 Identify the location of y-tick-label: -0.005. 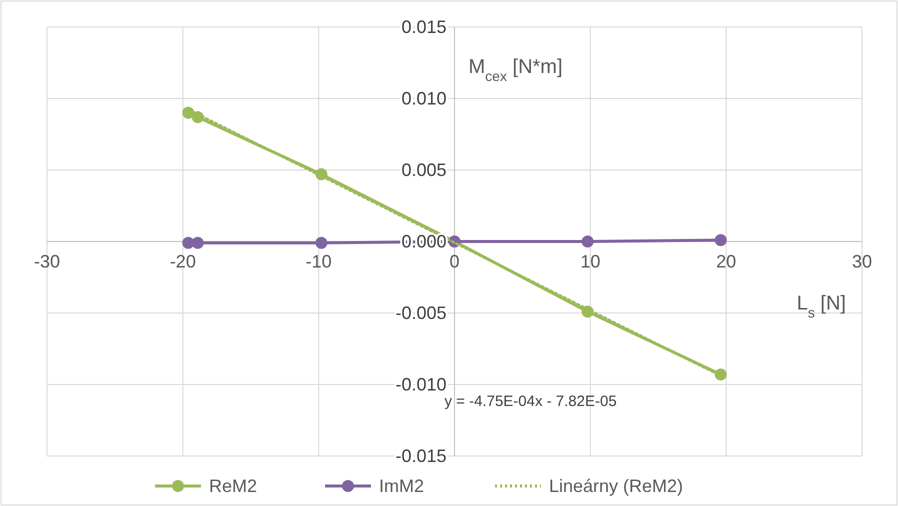
(420, 313).